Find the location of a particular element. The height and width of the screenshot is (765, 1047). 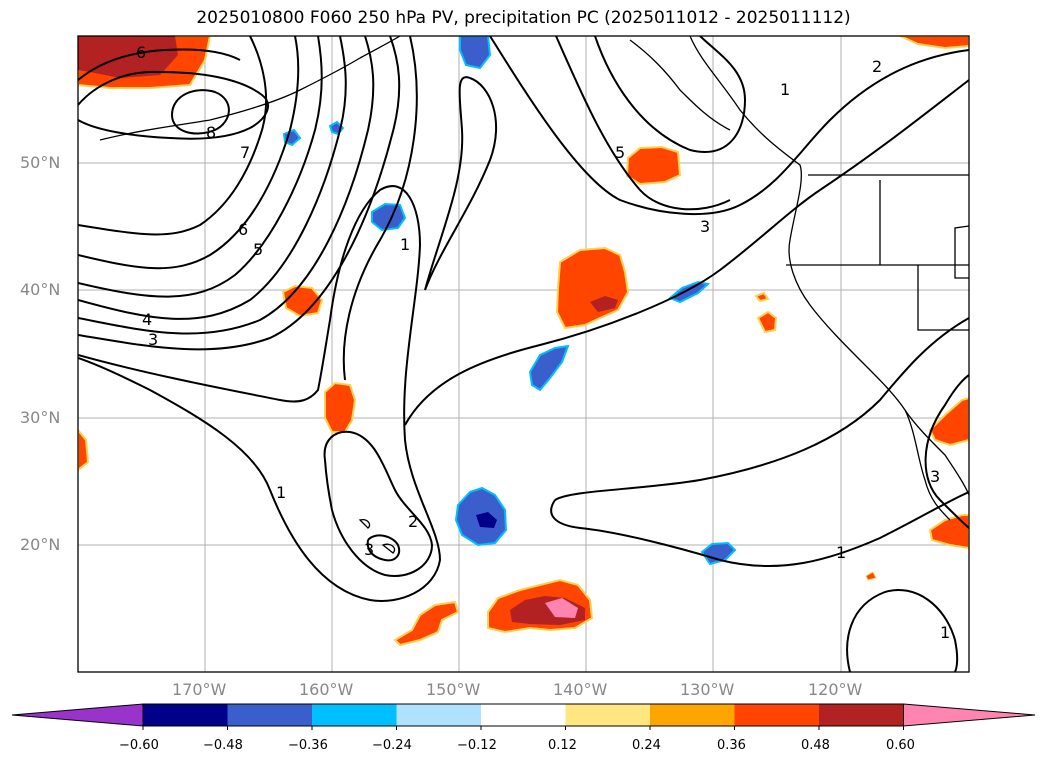

colorbar-tick: −0.48 is located at coordinates (223, 745).